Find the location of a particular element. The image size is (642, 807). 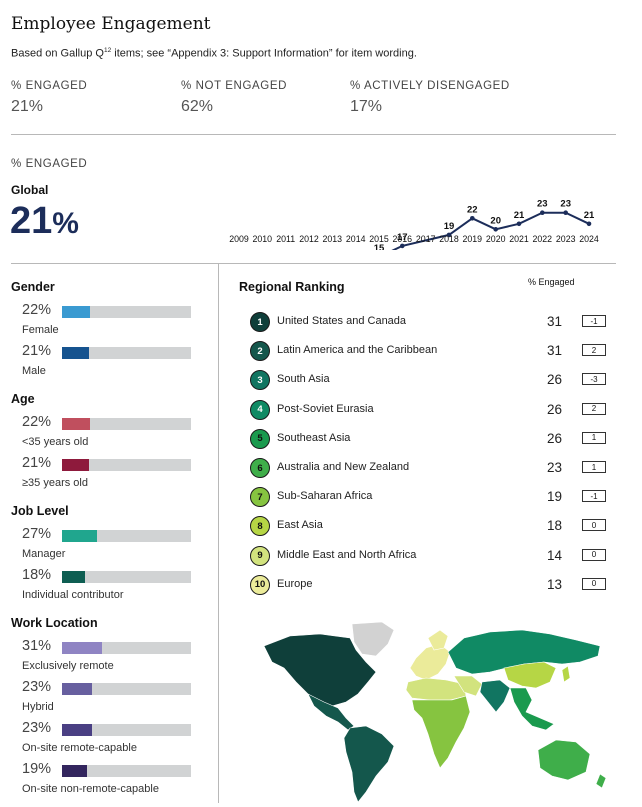

trend-x-tick-label: 2022 is located at coordinates (543, 239).